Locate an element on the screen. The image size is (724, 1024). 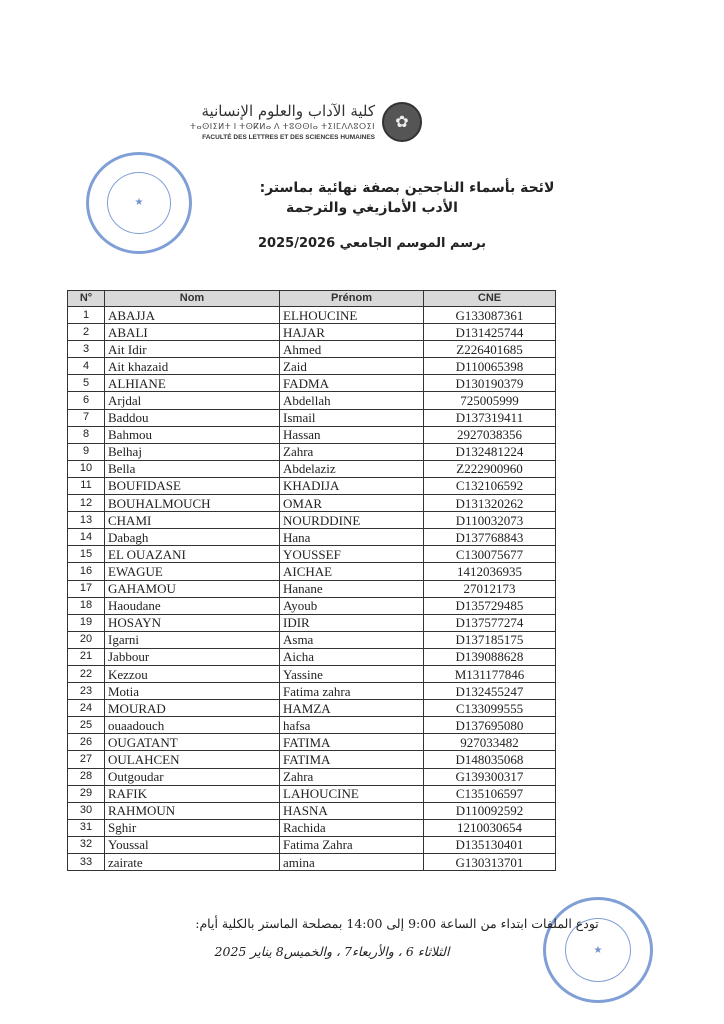
table-row: 22 Kezzou Yassine M131177846 is located at coordinates (311, 674).